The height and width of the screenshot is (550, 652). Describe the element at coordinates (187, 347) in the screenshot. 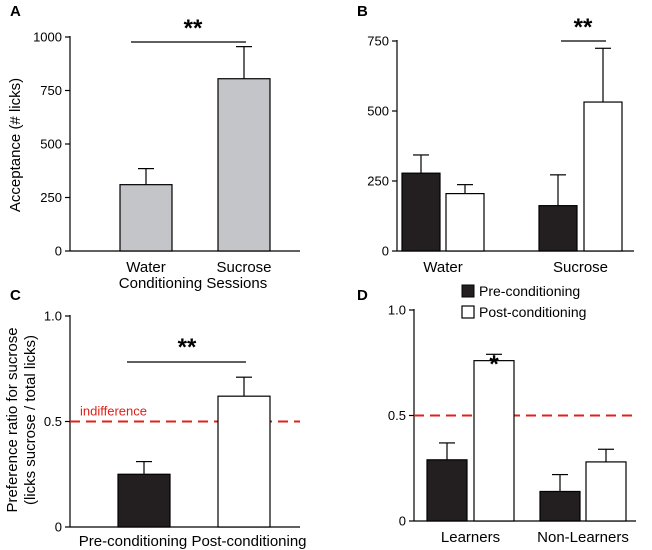

I see `panel-c-significance: **` at that location.